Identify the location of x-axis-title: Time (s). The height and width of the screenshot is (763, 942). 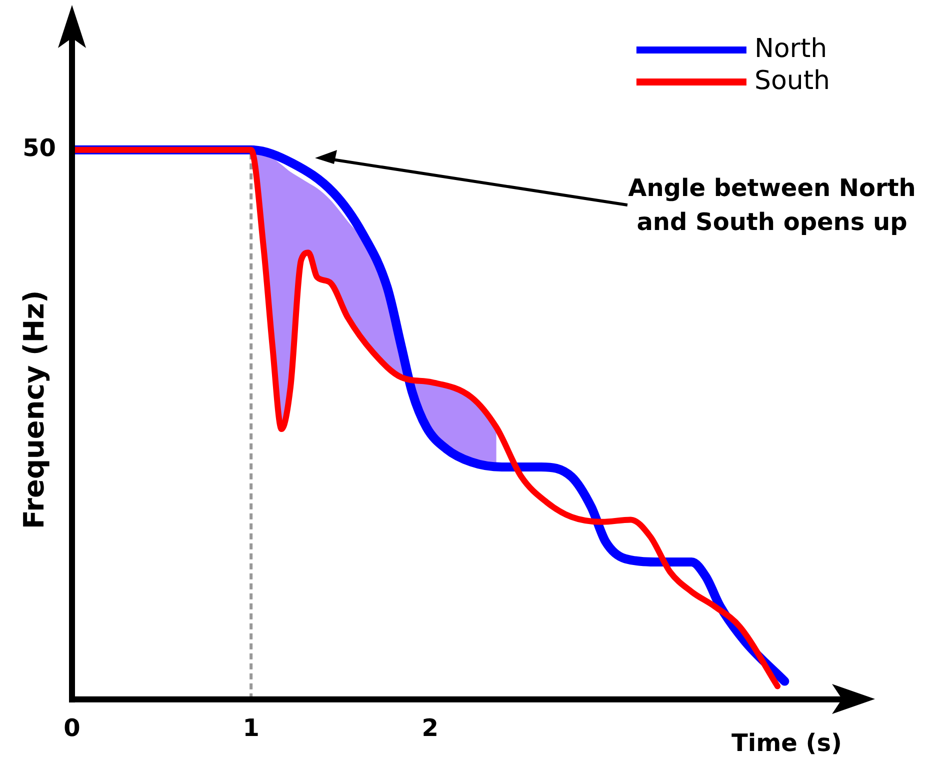
(787, 742).